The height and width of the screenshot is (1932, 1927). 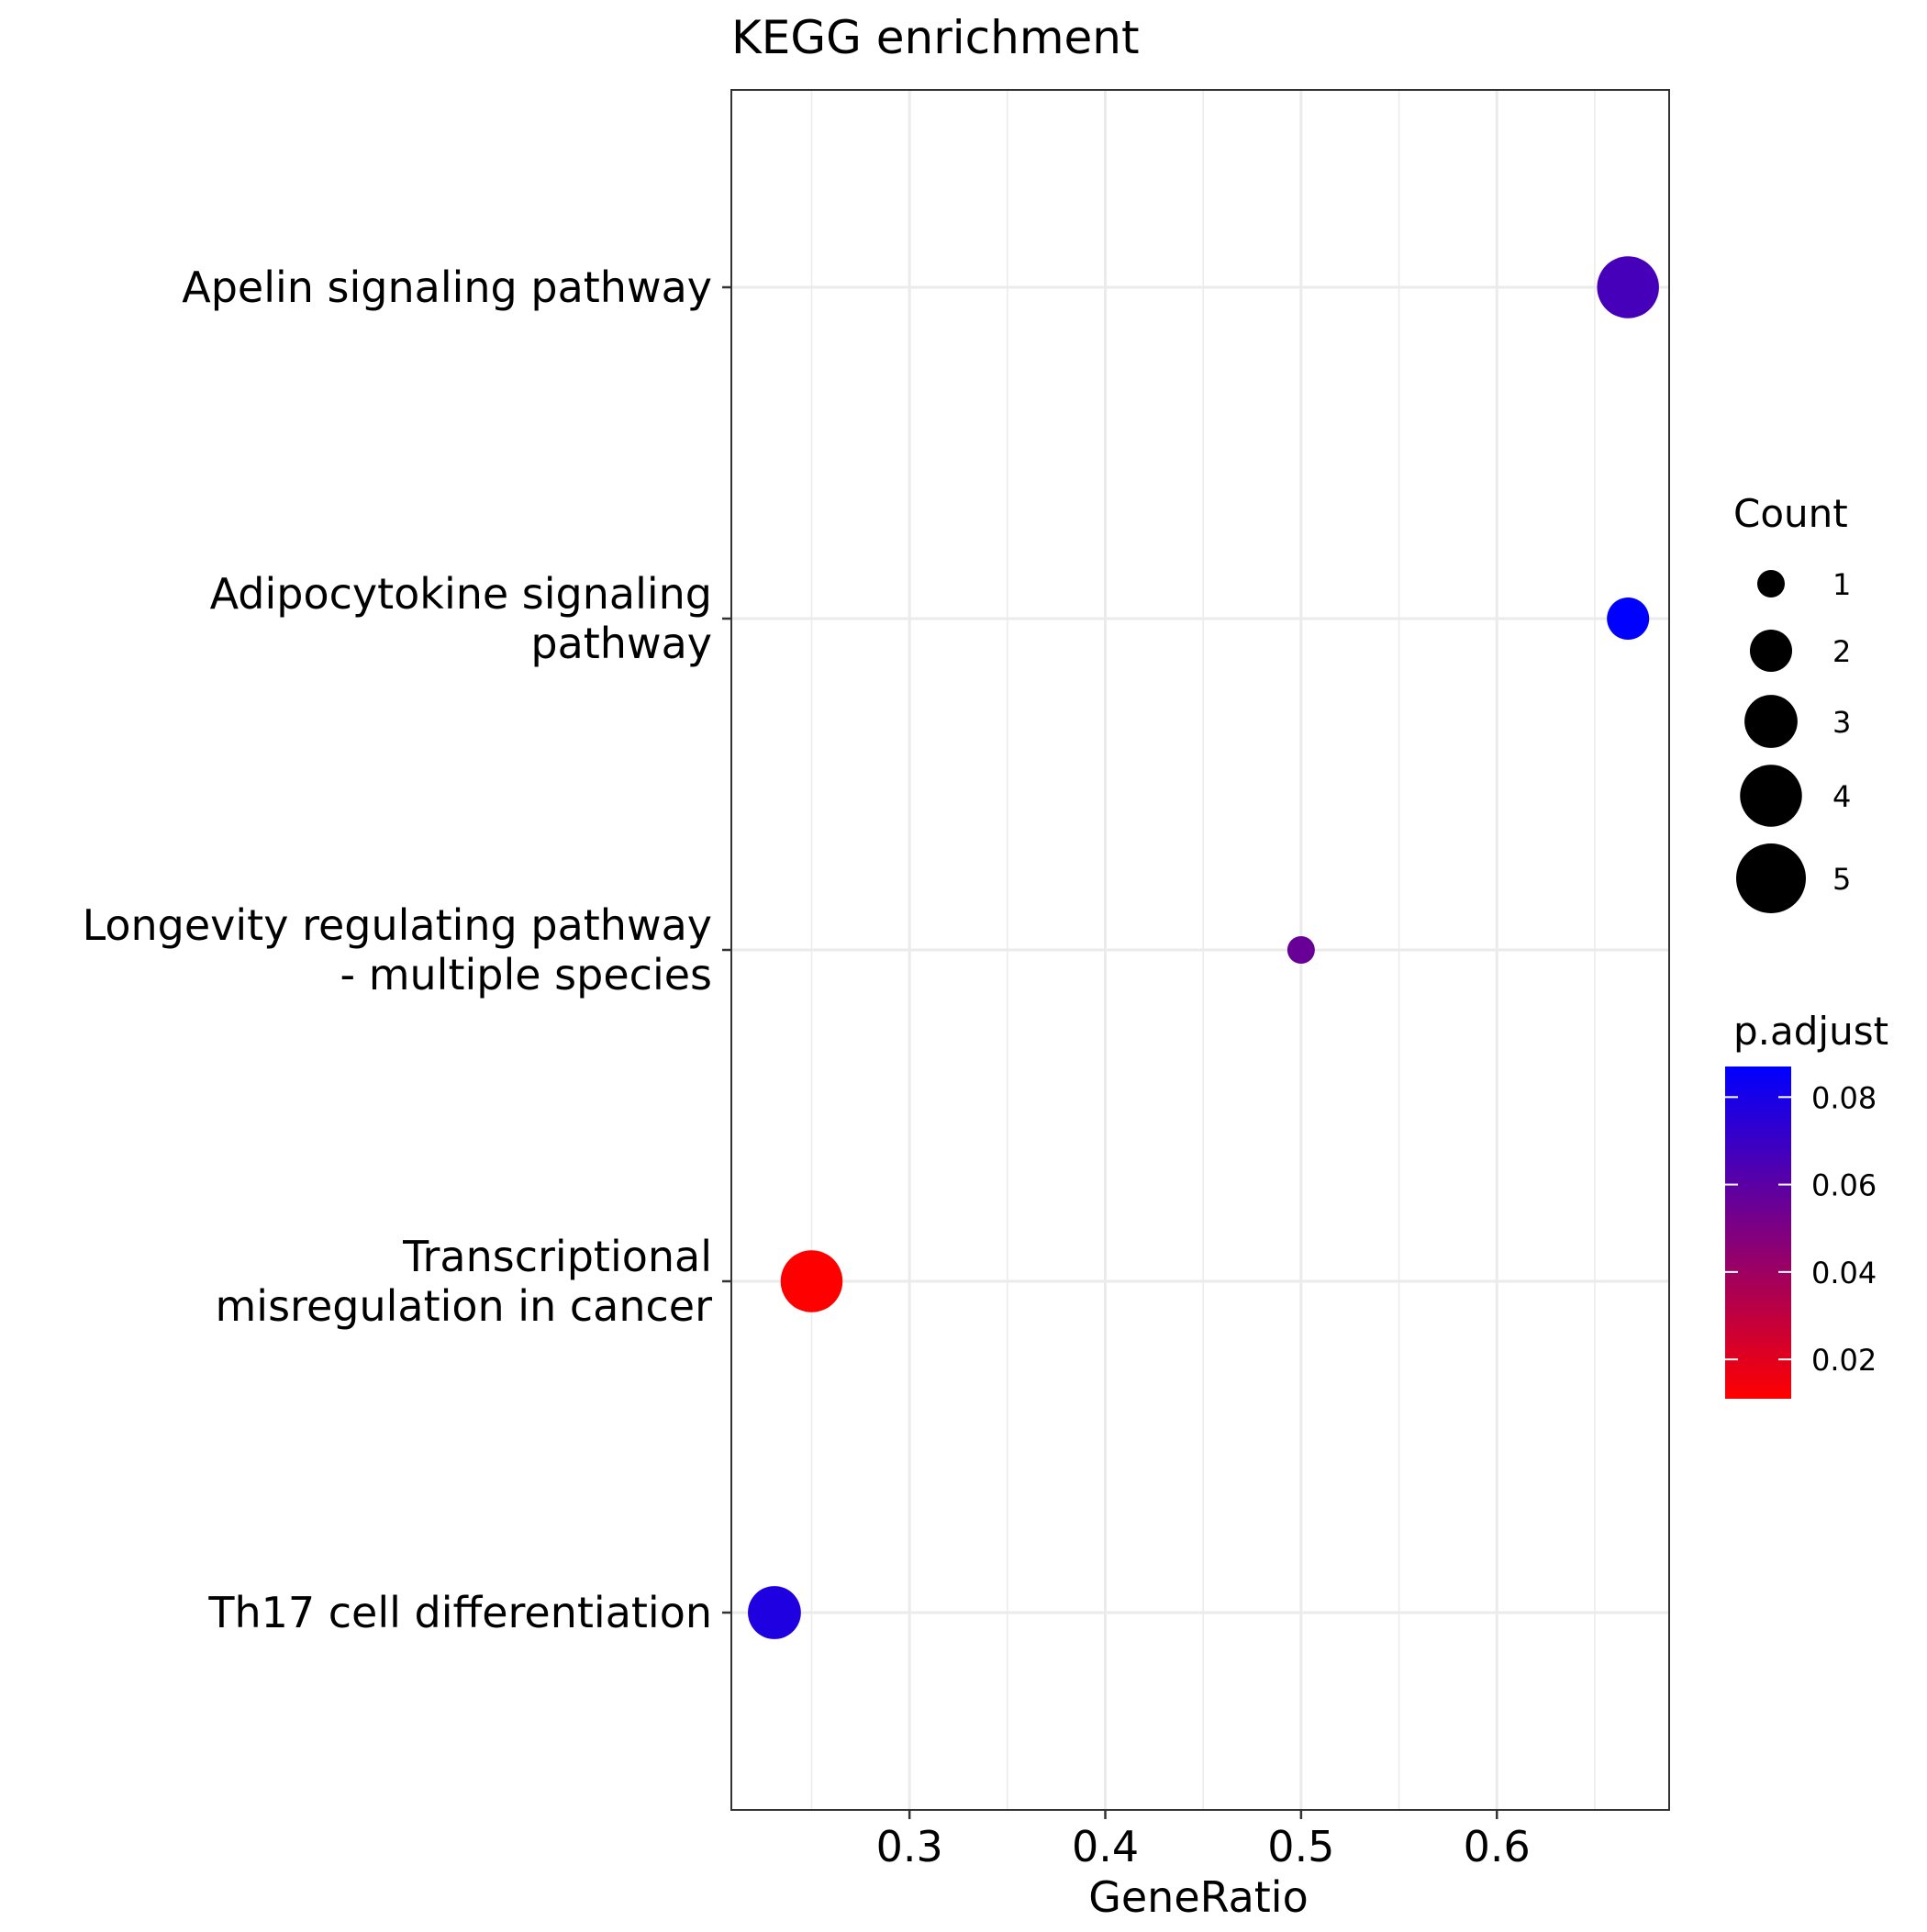 What do you see at coordinates (1790, 513) in the screenshot?
I see `size-legend-title: Count` at bounding box center [1790, 513].